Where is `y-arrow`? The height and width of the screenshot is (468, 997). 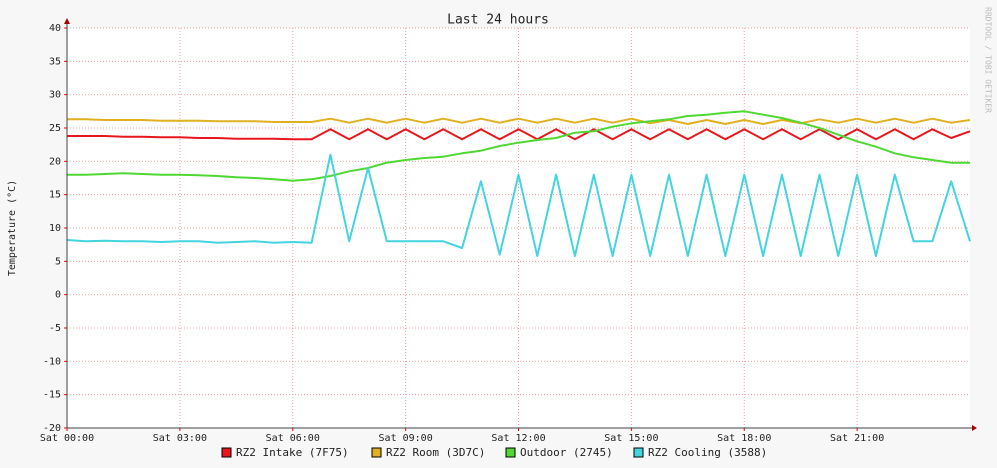 y-arrow is located at coordinates (67, 21).